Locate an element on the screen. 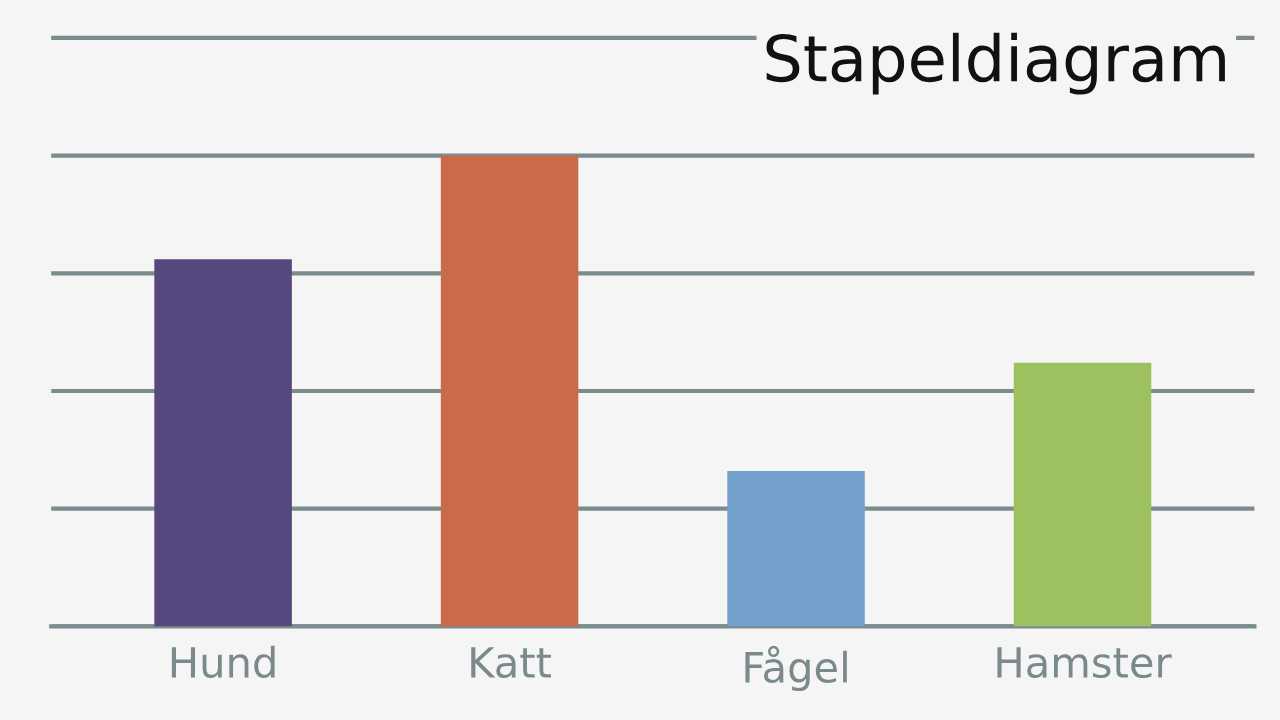  x-tick-label: Hamster is located at coordinates (1084, 663).